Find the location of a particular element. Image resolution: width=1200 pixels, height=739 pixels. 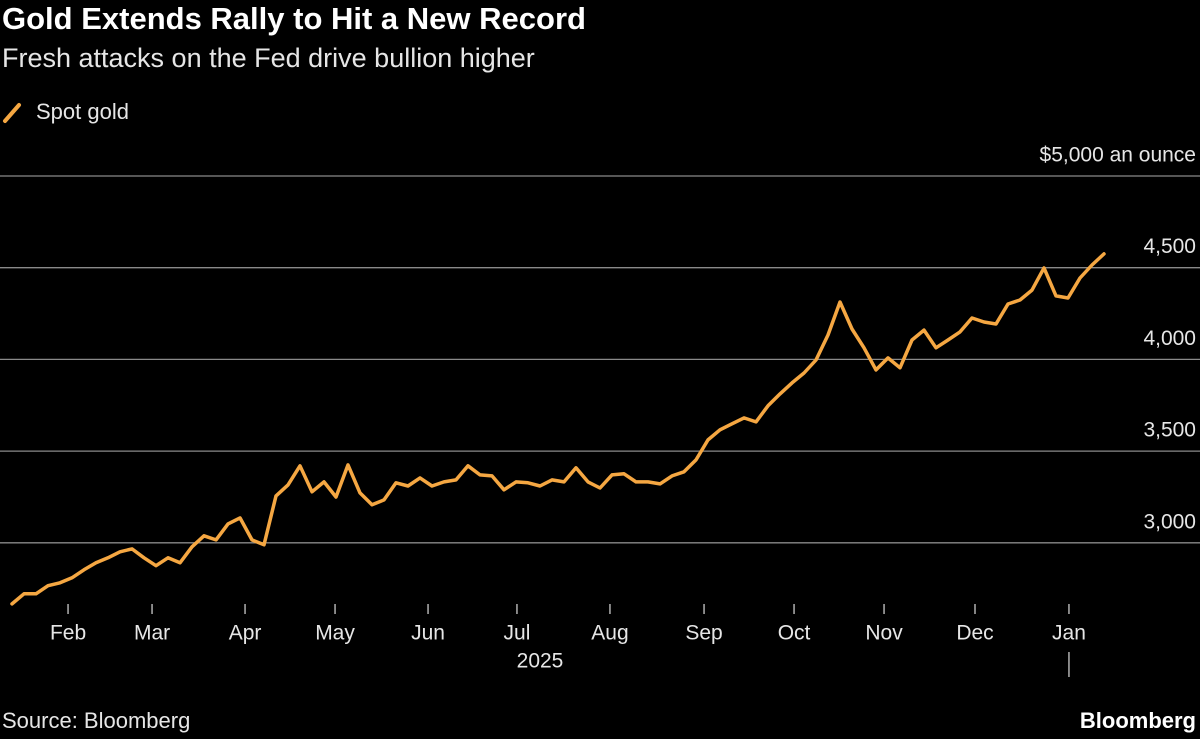

legend-label: Spot gold is located at coordinates (82, 111).